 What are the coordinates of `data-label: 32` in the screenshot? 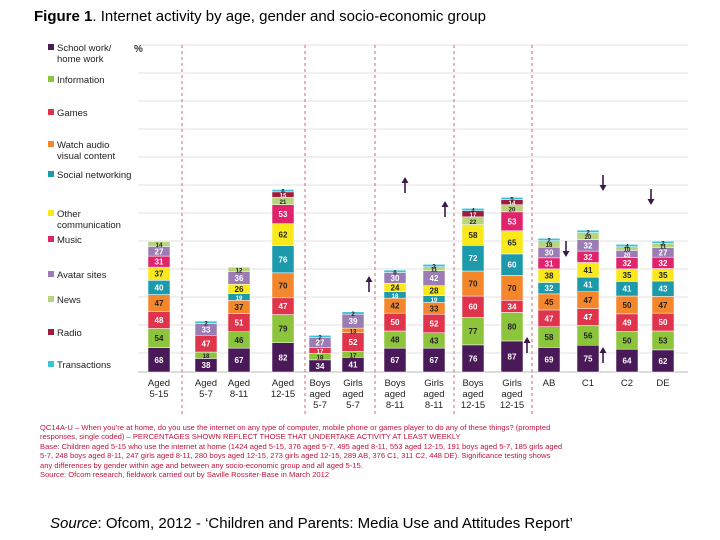 It's located at (627, 263).